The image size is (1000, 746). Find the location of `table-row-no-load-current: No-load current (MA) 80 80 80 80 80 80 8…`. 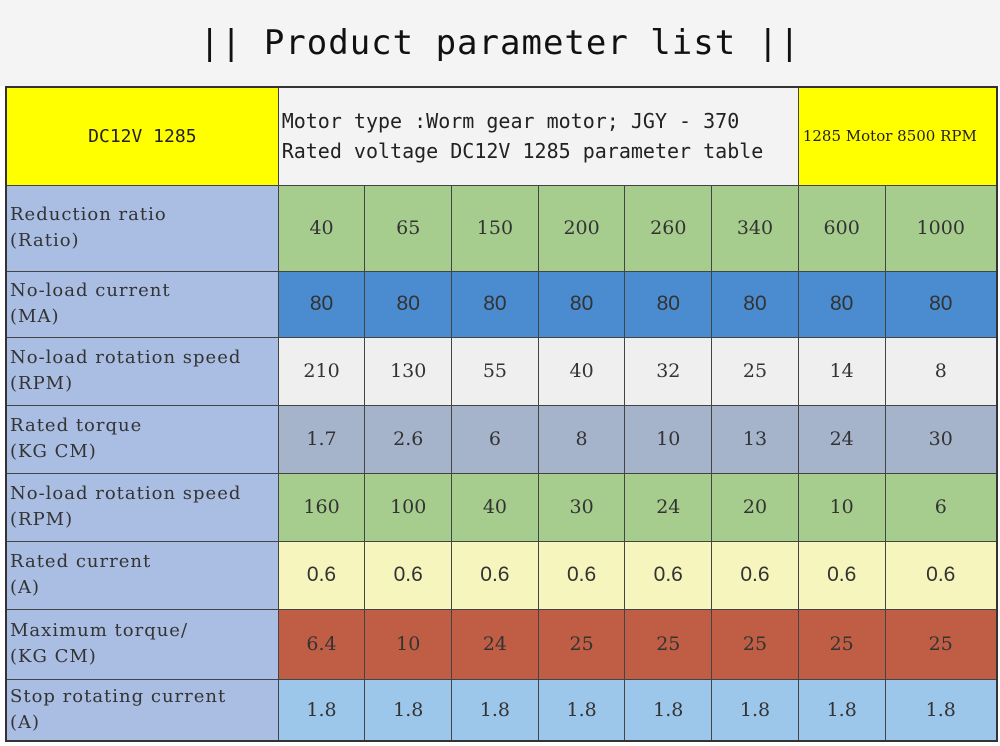

table-row-no-load-current: No-load current (MA) 80 80 80 80 80 80 8… is located at coordinates (501, 304).